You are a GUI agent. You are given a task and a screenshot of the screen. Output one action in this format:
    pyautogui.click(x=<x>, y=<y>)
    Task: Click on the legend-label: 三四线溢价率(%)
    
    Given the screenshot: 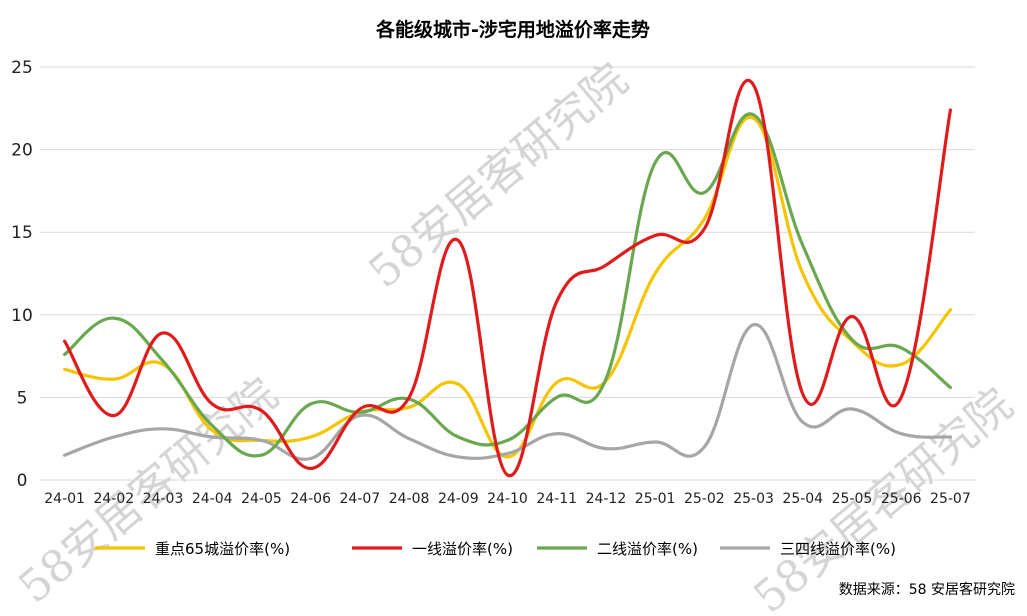 What is the action you would take?
    pyautogui.click(x=838, y=549)
    